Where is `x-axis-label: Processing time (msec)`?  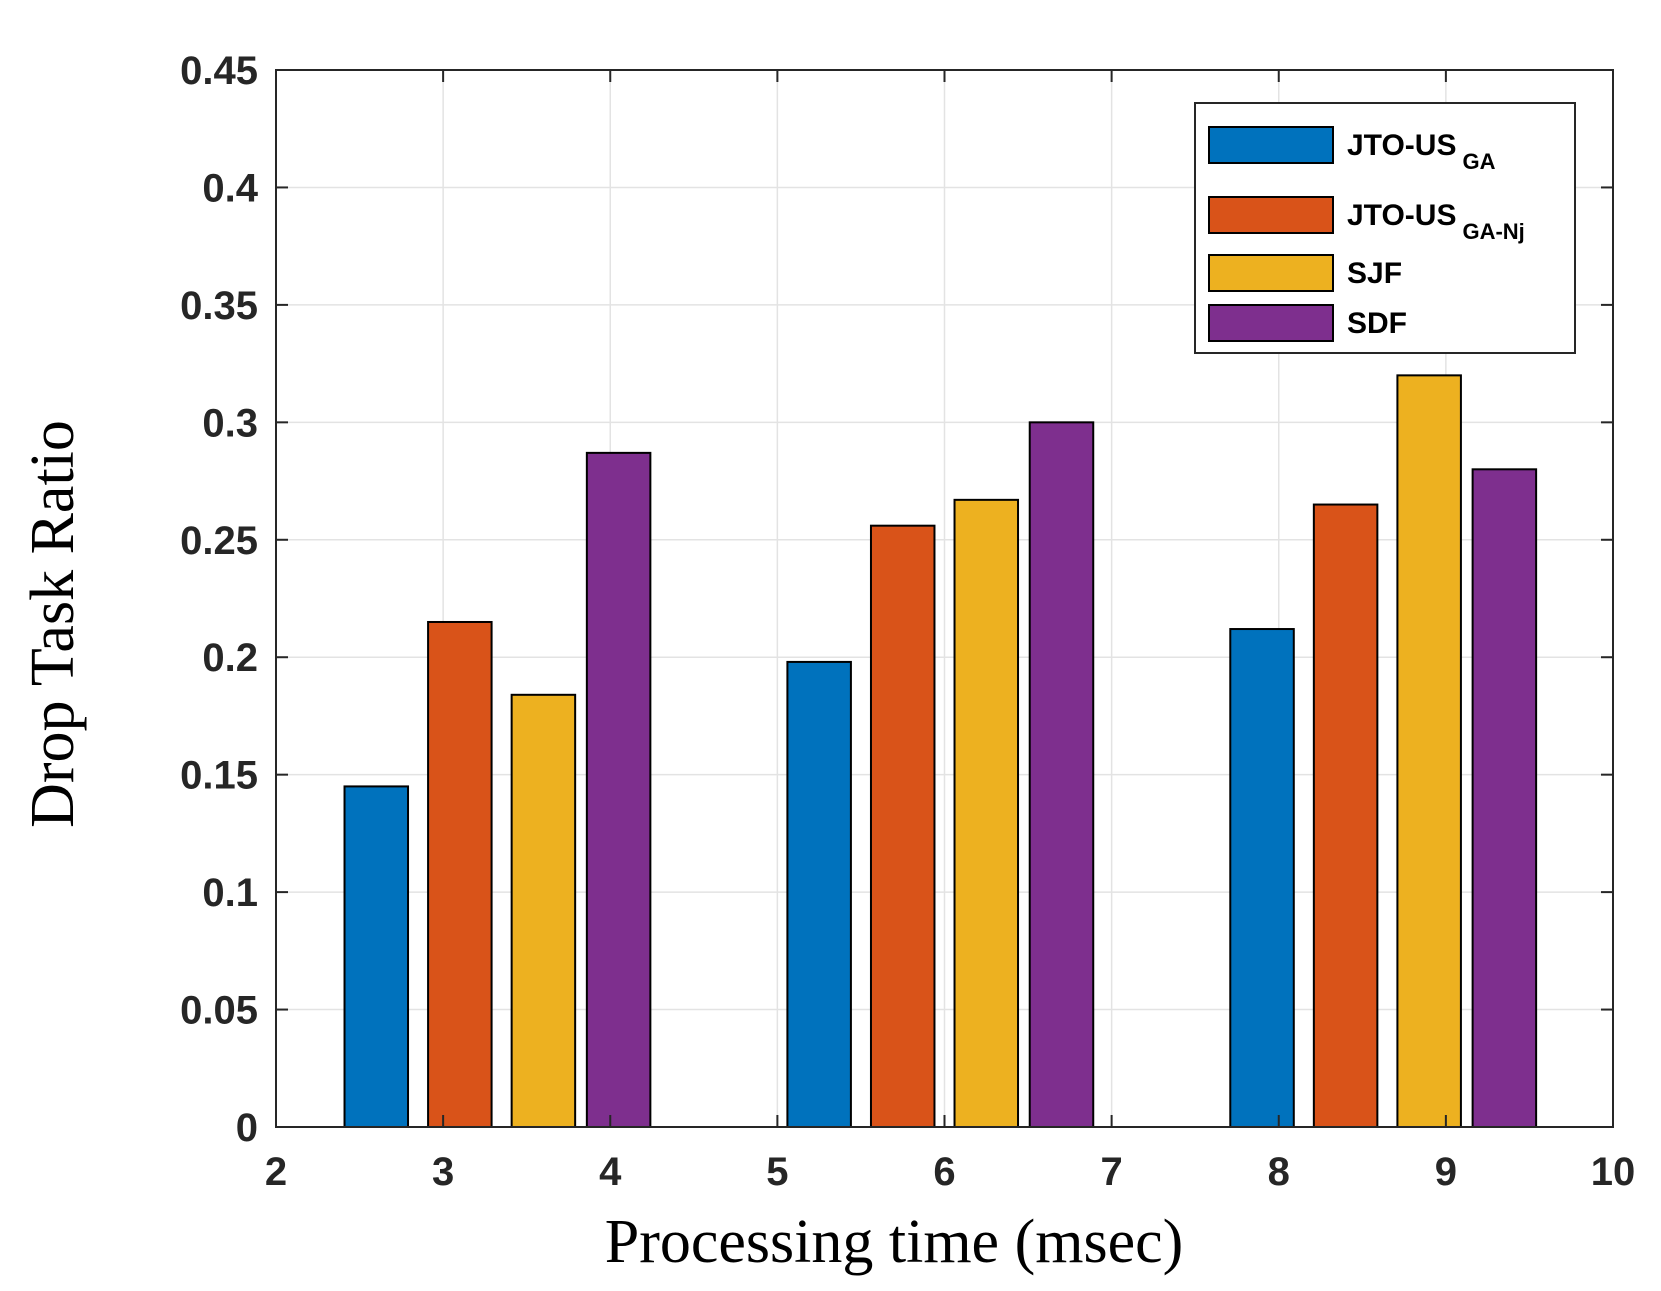
x-axis-label: Processing time (msec) is located at coordinates (894, 1242).